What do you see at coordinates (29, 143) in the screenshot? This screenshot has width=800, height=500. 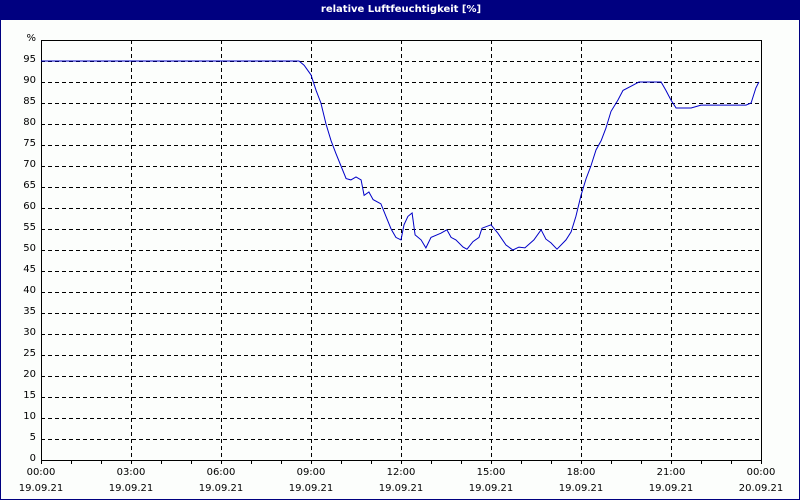 I see `y-tick-label: 75` at bounding box center [29, 143].